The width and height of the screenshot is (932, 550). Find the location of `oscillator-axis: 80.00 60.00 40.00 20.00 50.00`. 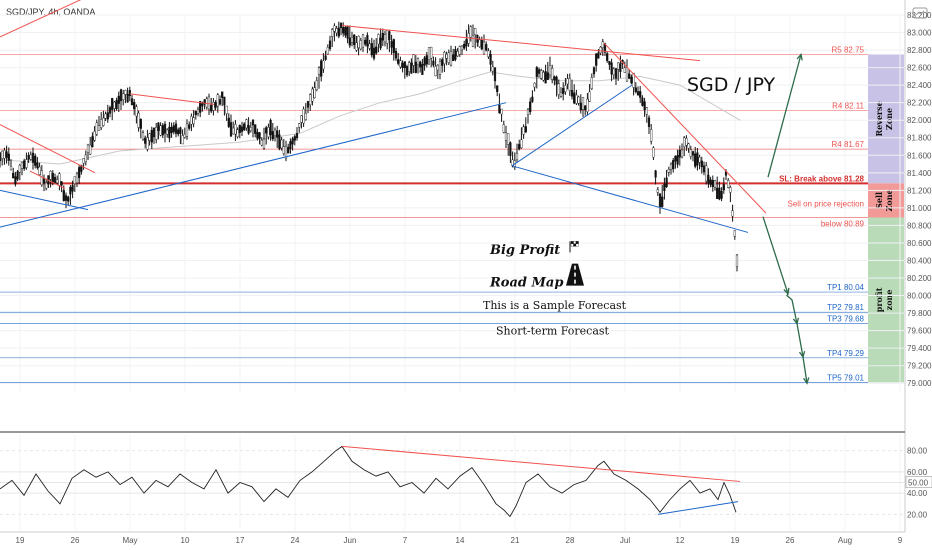

oscillator-axis: 80.00 60.00 40.00 20.00 50.00 is located at coordinates (918, 483).